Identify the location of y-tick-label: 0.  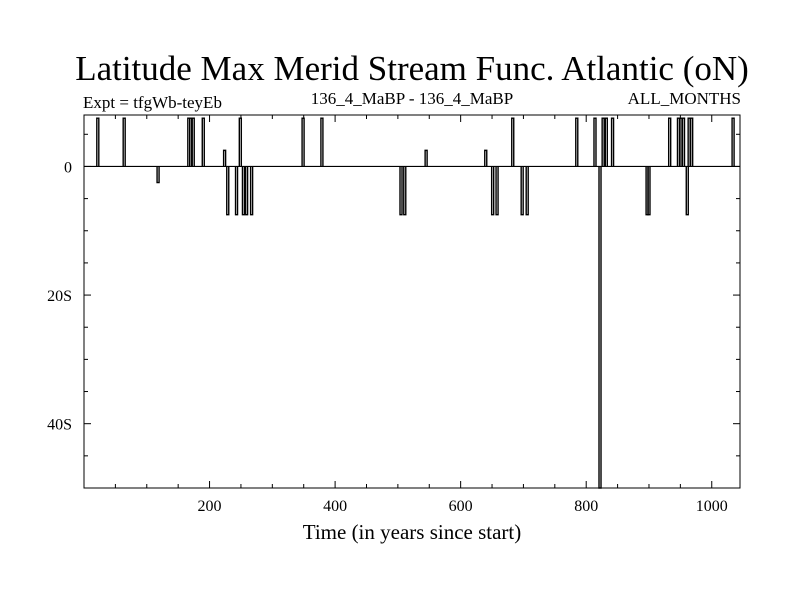
(68, 167).